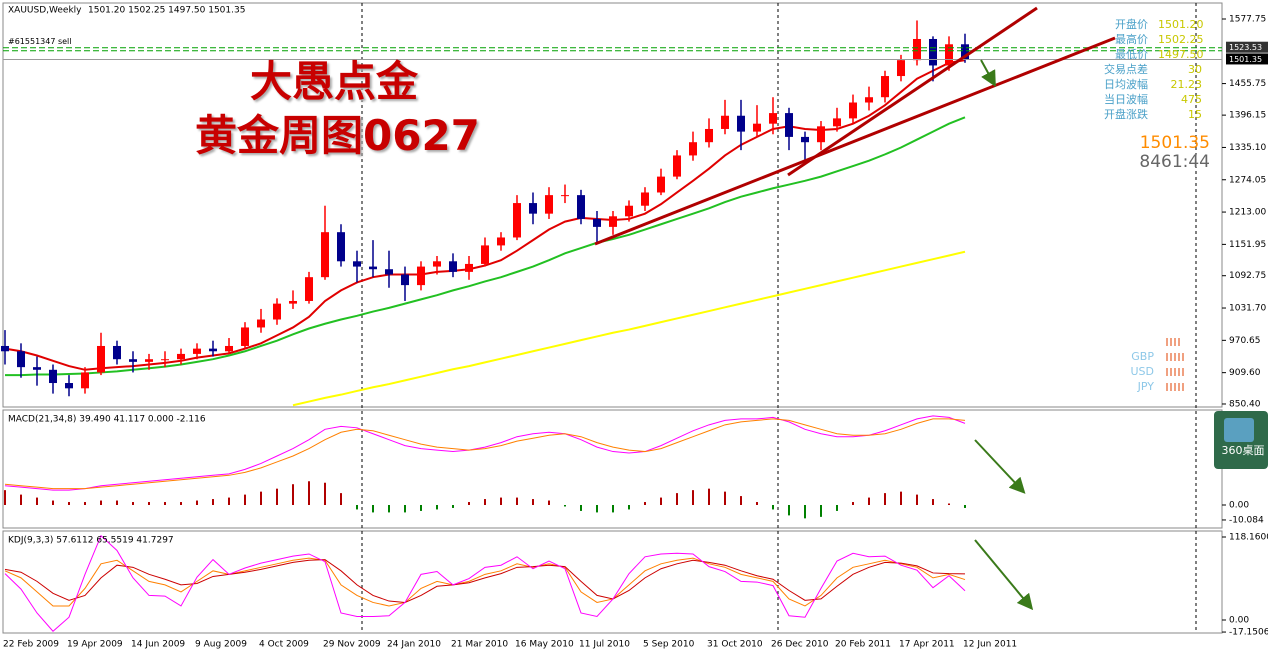 Image resolution: width=1268 pixels, height=652 pixels. I want to click on x-tick-label: 20 Feb 2011, so click(863, 645).